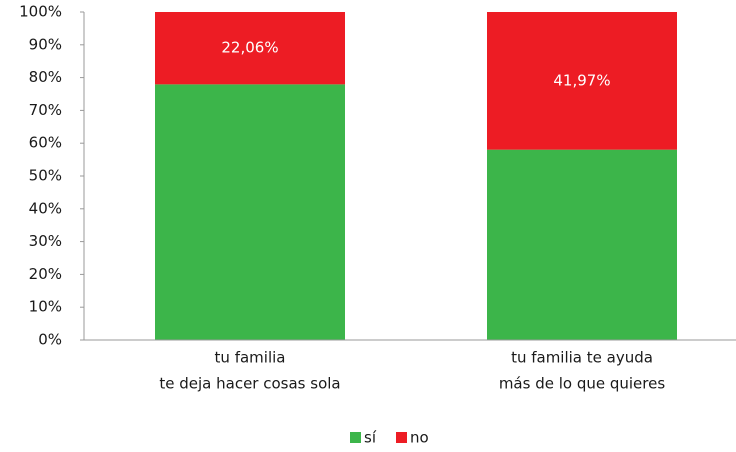 The image size is (736, 452). Describe the element at coordinates (40, 12) in the screenshot. I see `y-tick-label: 100%` at that location.